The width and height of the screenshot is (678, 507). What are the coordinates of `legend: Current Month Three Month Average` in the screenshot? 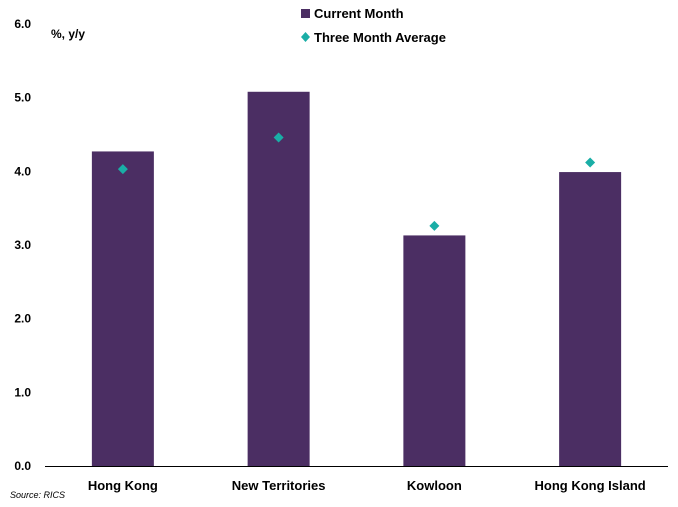 It's located at (373, 25).